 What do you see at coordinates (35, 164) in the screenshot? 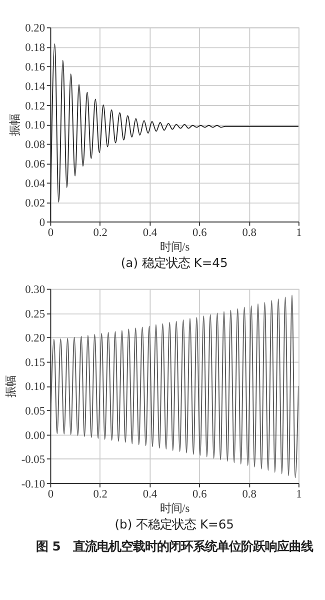
I see `y-tick-label: 0.06` at bounding box center [35, 164].